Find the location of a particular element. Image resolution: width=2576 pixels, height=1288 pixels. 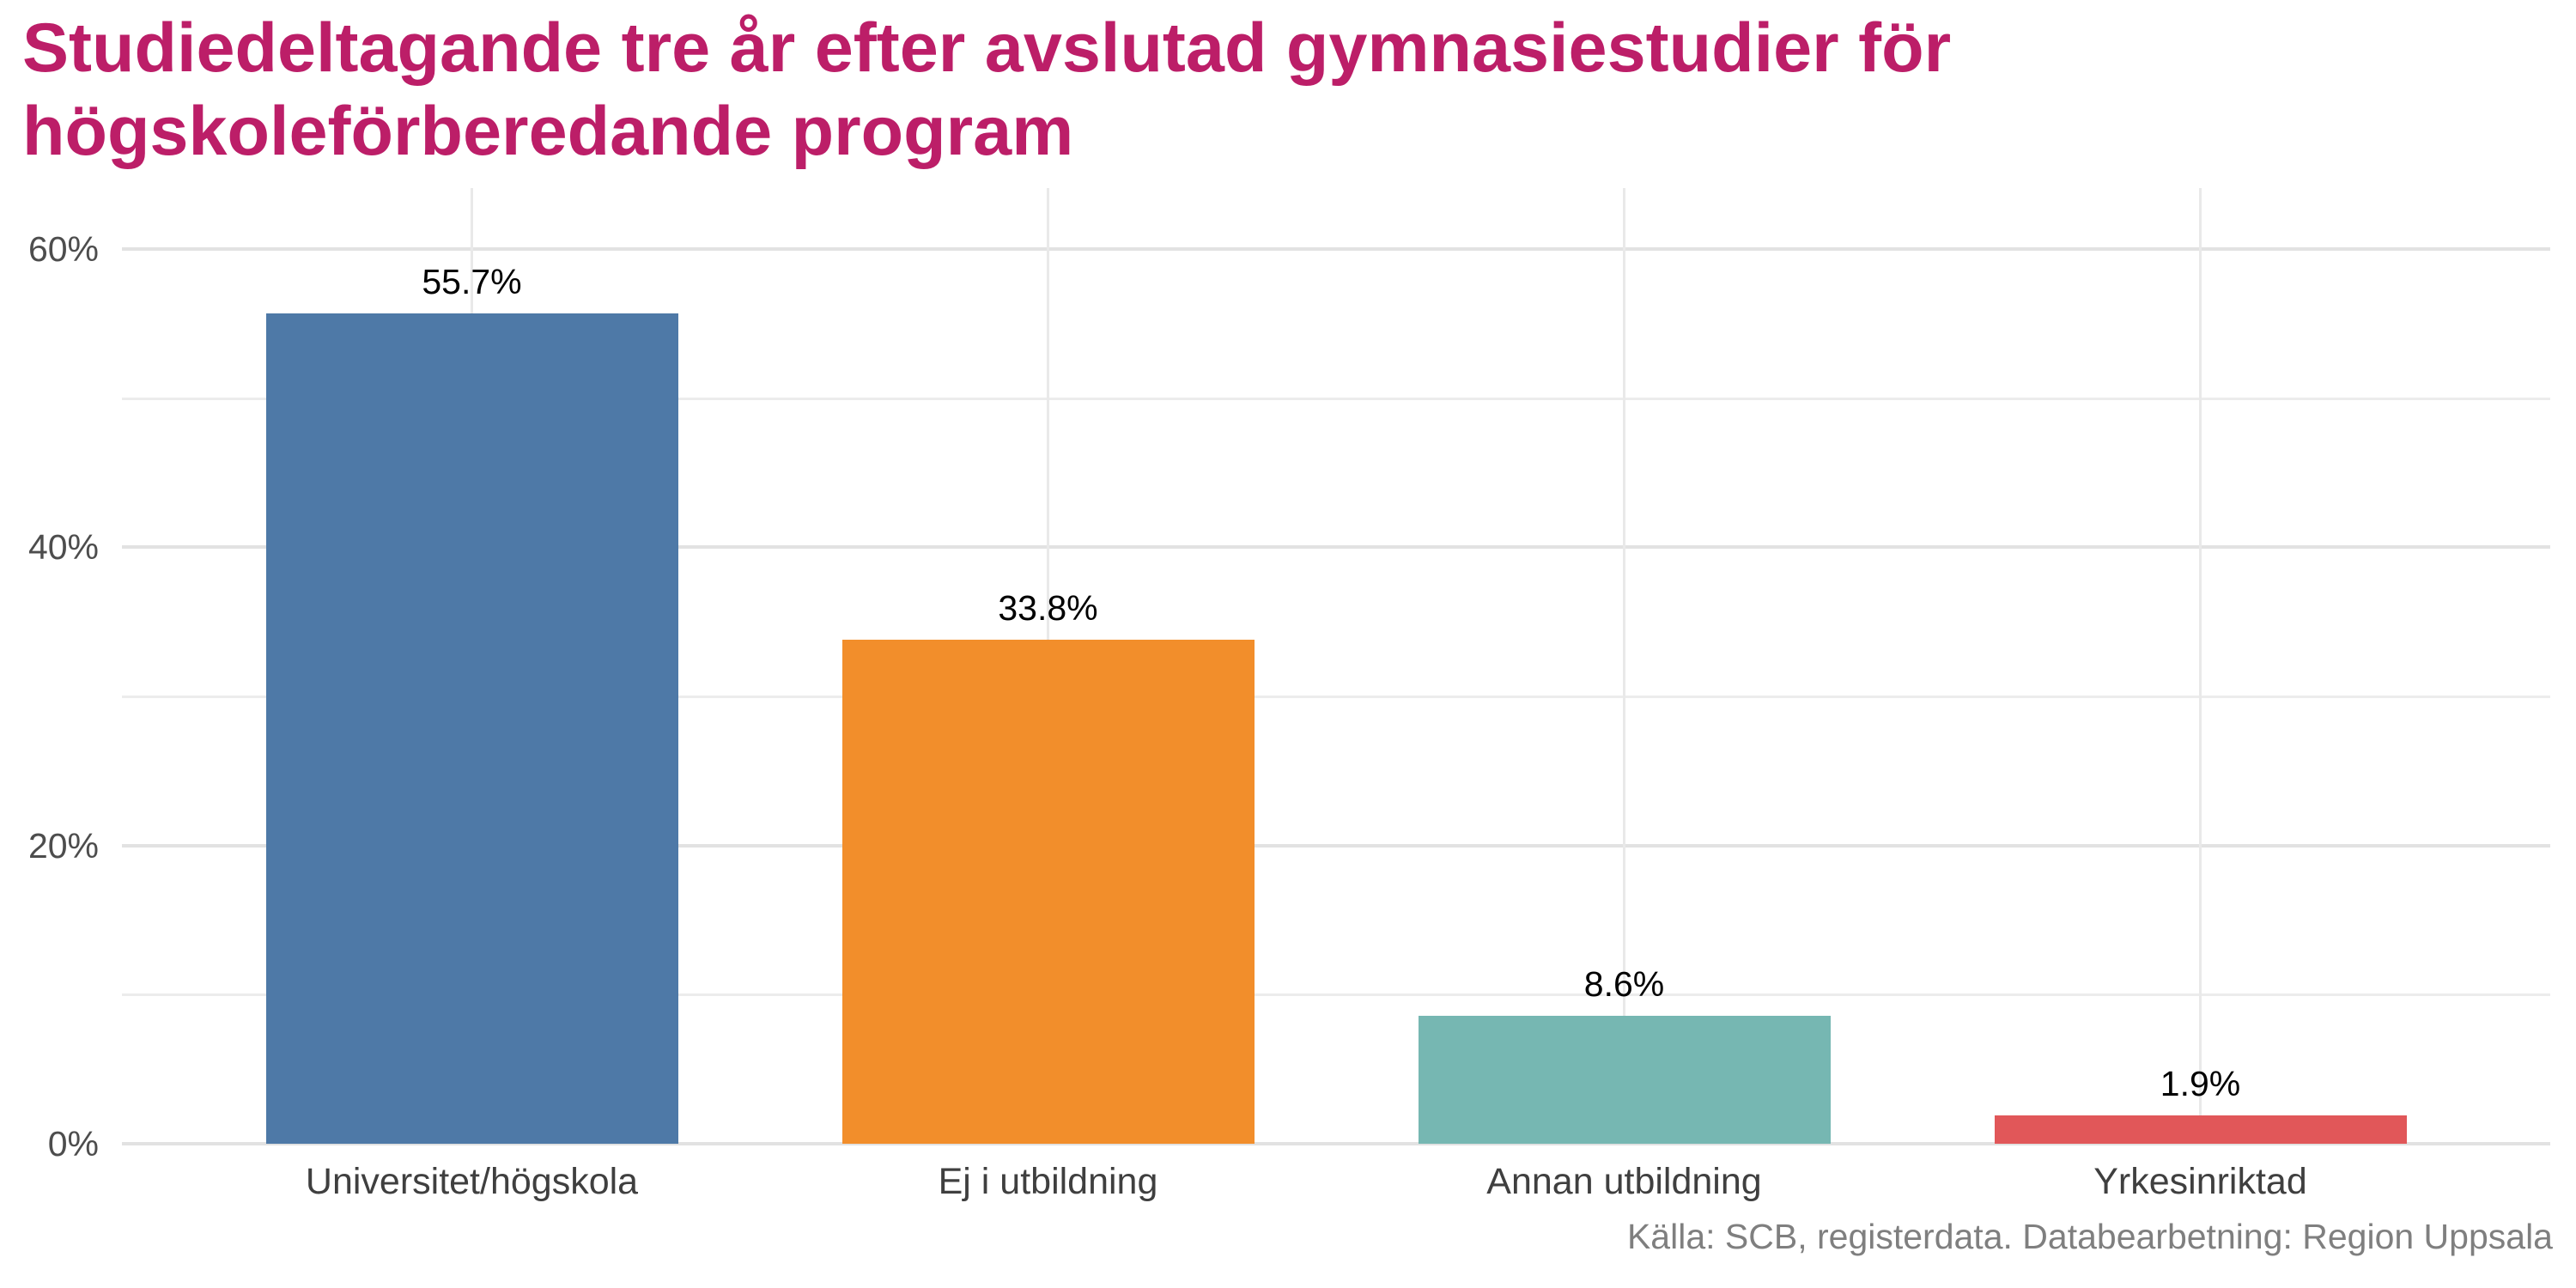

value-label: 1.9% is located at coordinates (2200, 1084).